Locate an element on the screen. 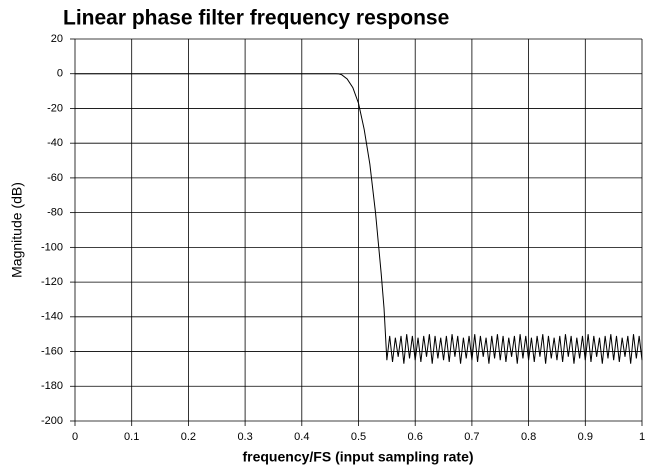 The width and height of the screenshot is (647, 475). x-tick-label: 0.8 is located at coordinates (528, 437).